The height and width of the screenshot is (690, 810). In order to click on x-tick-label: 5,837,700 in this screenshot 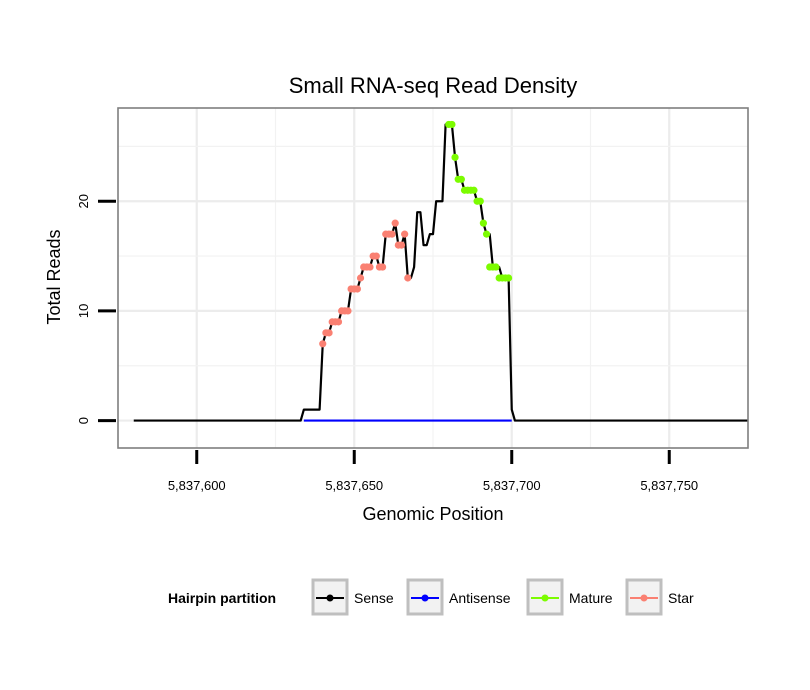, I will do `click(512, 485)`.